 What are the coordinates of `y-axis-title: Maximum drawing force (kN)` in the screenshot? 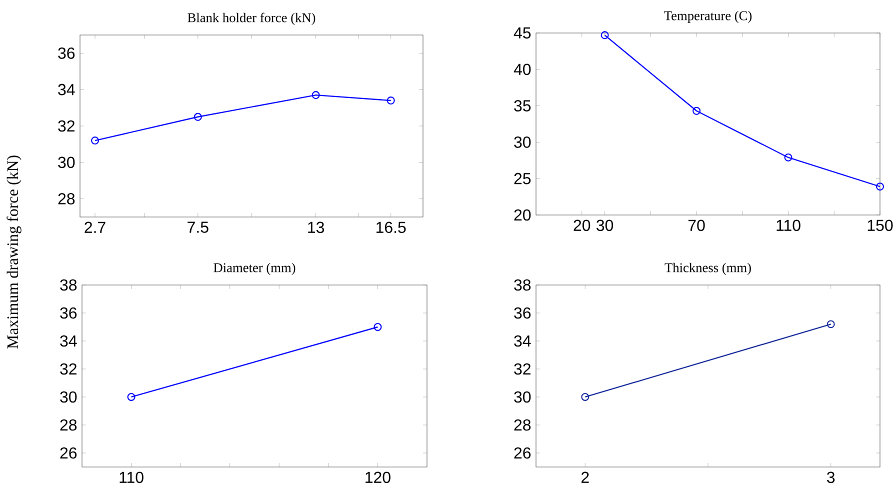 It's located at (14, 252).